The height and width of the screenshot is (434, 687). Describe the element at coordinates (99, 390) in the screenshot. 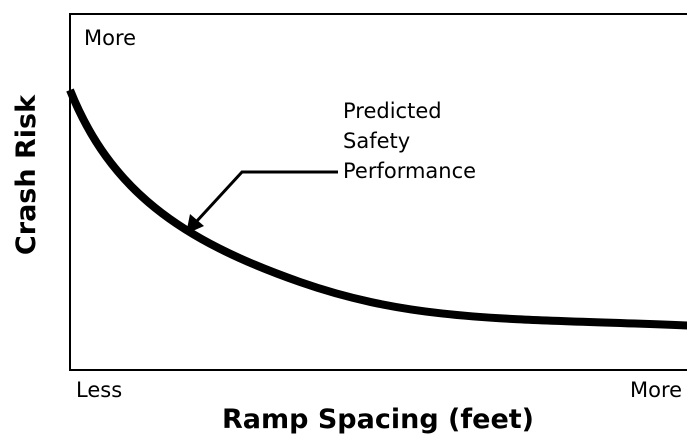

I see `x-low-label: Less` at that location.